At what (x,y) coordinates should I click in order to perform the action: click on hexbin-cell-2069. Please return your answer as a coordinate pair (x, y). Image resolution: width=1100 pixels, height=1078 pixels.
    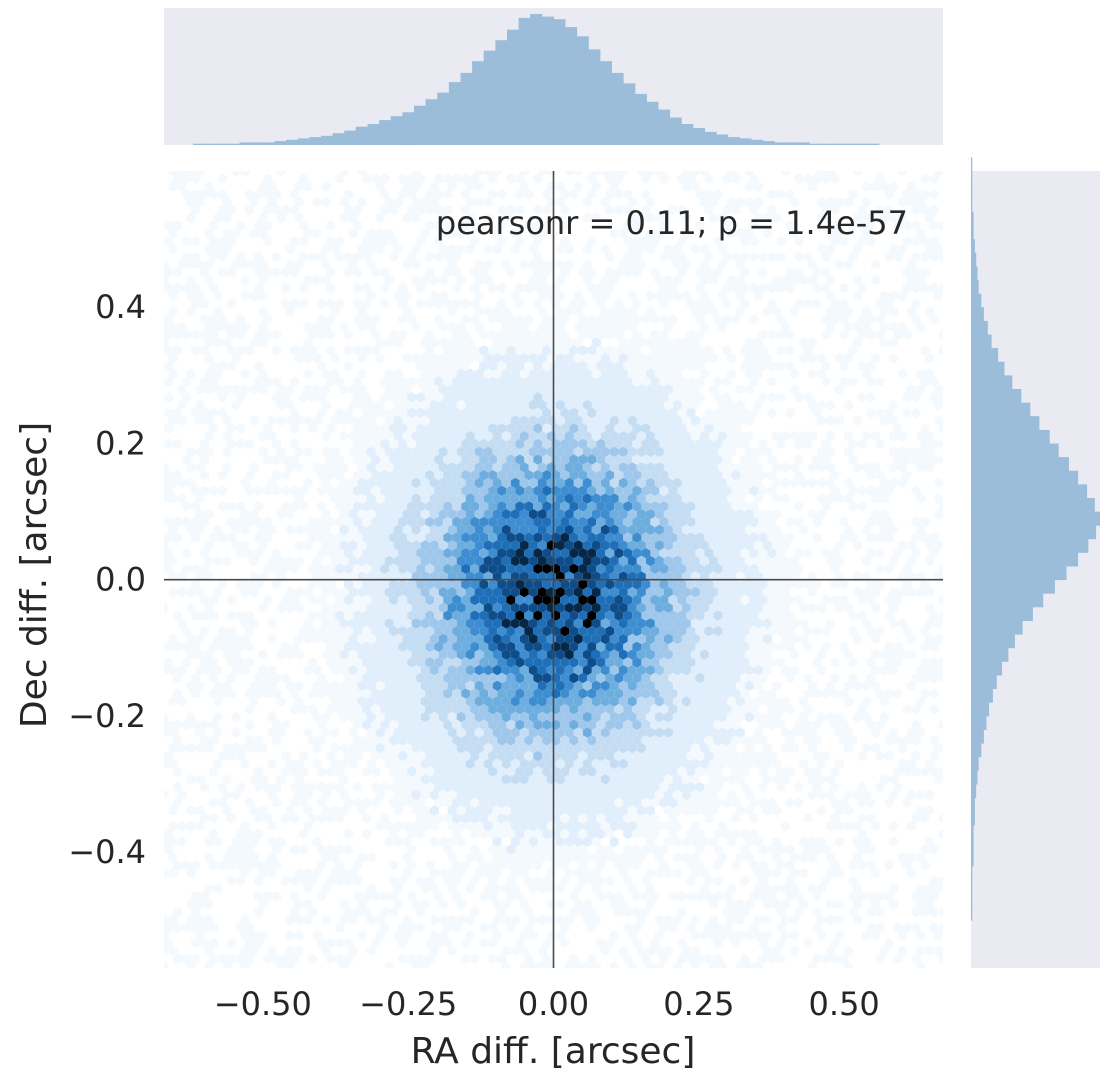
    Looking at the image, I should click on (646, 490).